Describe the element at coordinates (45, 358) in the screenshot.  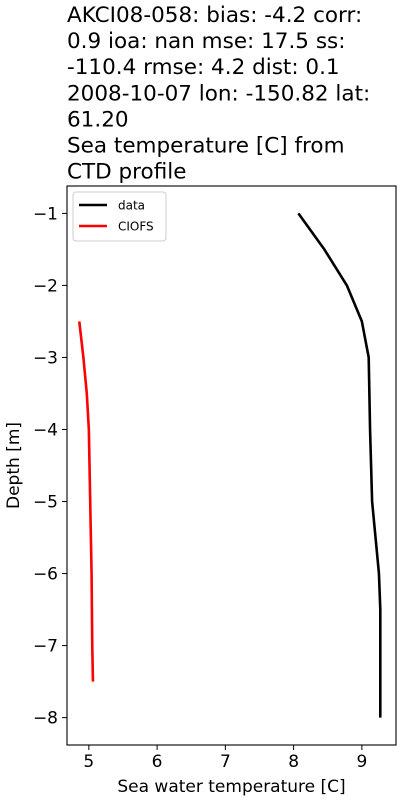
I see `y-tick-label: −3` at that location.